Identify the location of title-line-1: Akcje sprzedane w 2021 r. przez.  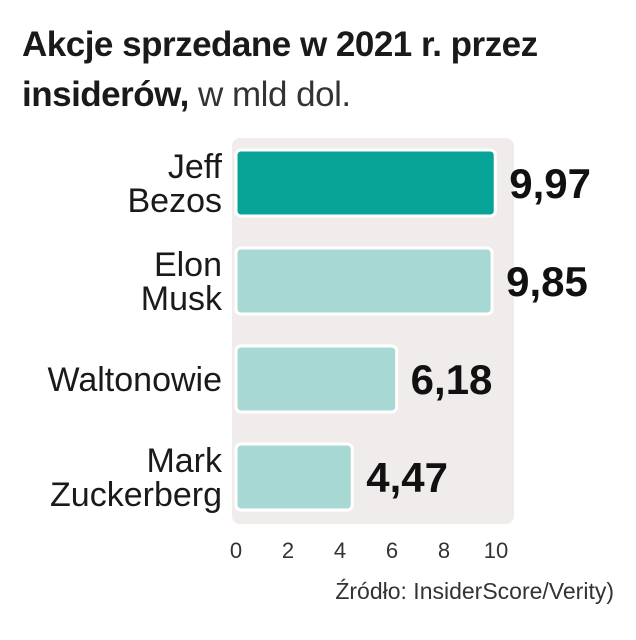
(280, 44).